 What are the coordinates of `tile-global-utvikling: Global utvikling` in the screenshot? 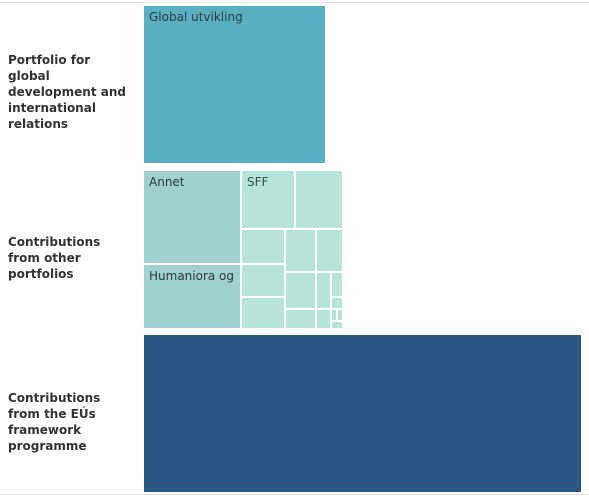 It's located at (234, 84).